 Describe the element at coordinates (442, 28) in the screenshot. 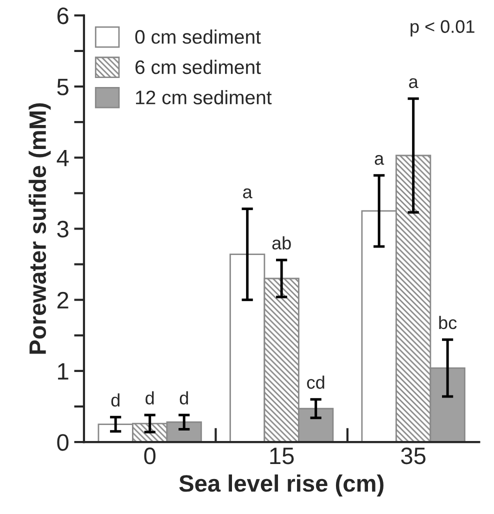

I see `annotation: p < 0.01` at that location.